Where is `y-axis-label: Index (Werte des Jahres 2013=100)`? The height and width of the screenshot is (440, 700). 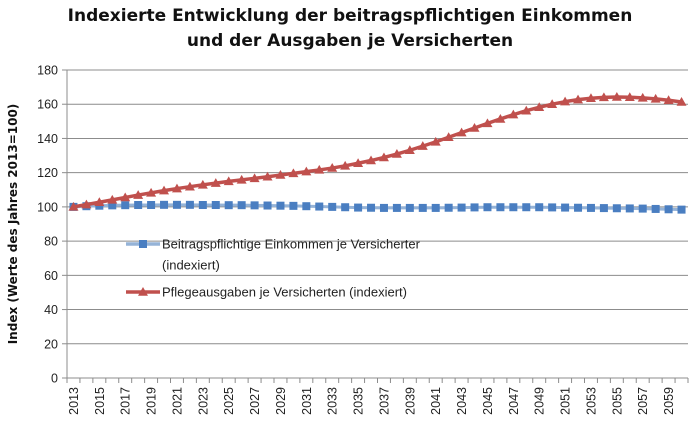
y-axis-label: Index (Werte des Jahres 2013=100) is located at coordinates (13, 224).